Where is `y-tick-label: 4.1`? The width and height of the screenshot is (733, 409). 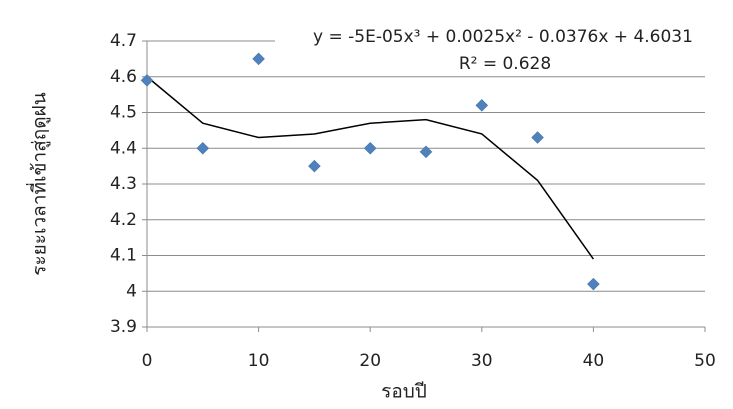
y-tick-label: 4.1 is located at coordinates (123, 256).